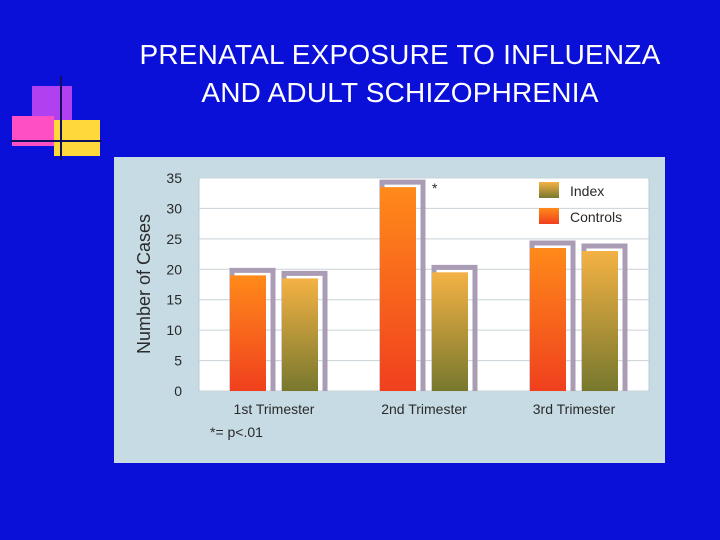  What do you see at coordinates (424, 409) in the screenshot?
I see `x-tick-label: 2nd Trimester` at bounding box center [424, 409].